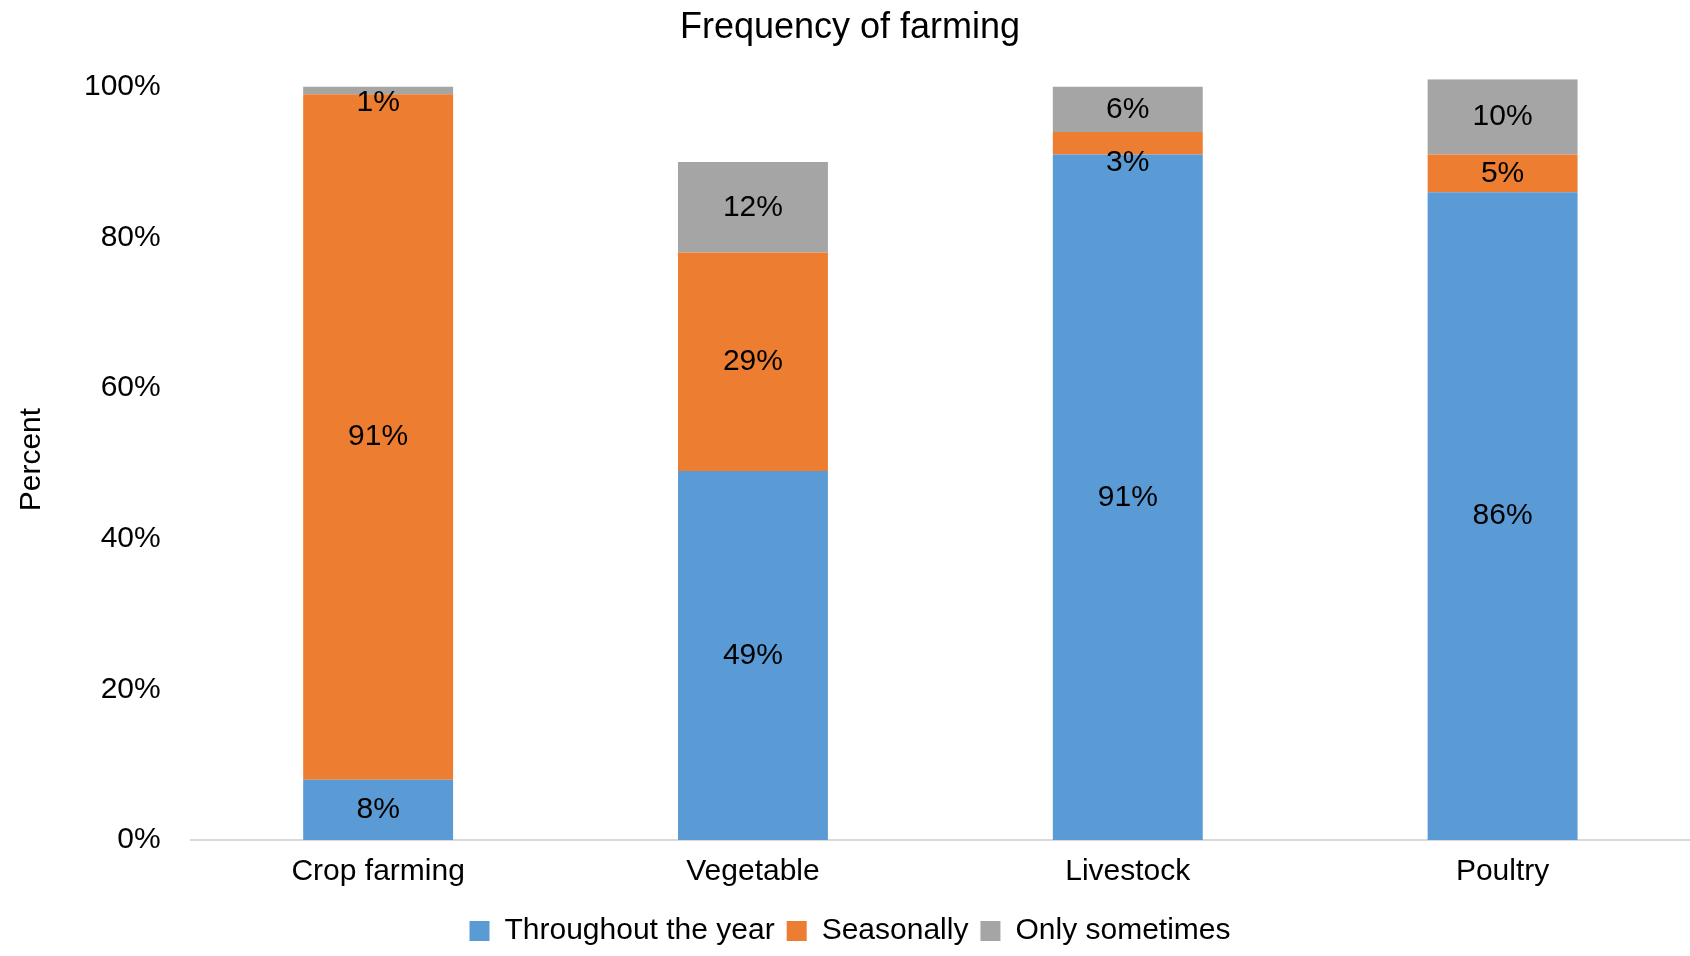 The height and width of the screenshot is (956, 1690). I want to click on data-label: 49%, so click(752, 653).